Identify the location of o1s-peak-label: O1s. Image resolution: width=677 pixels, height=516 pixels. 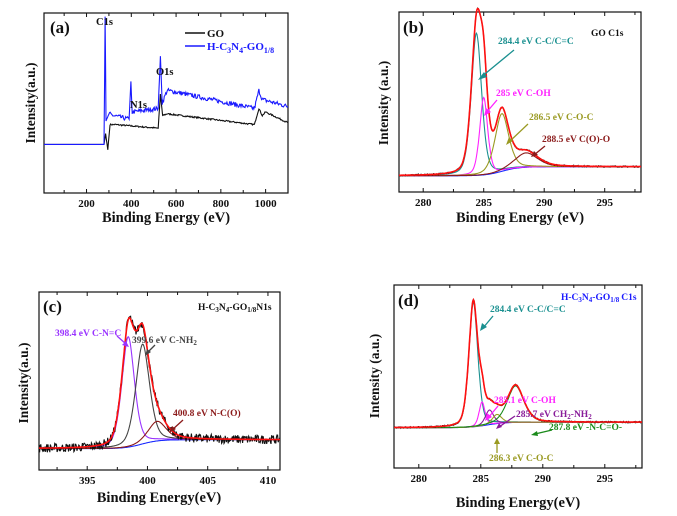
(165, 72).